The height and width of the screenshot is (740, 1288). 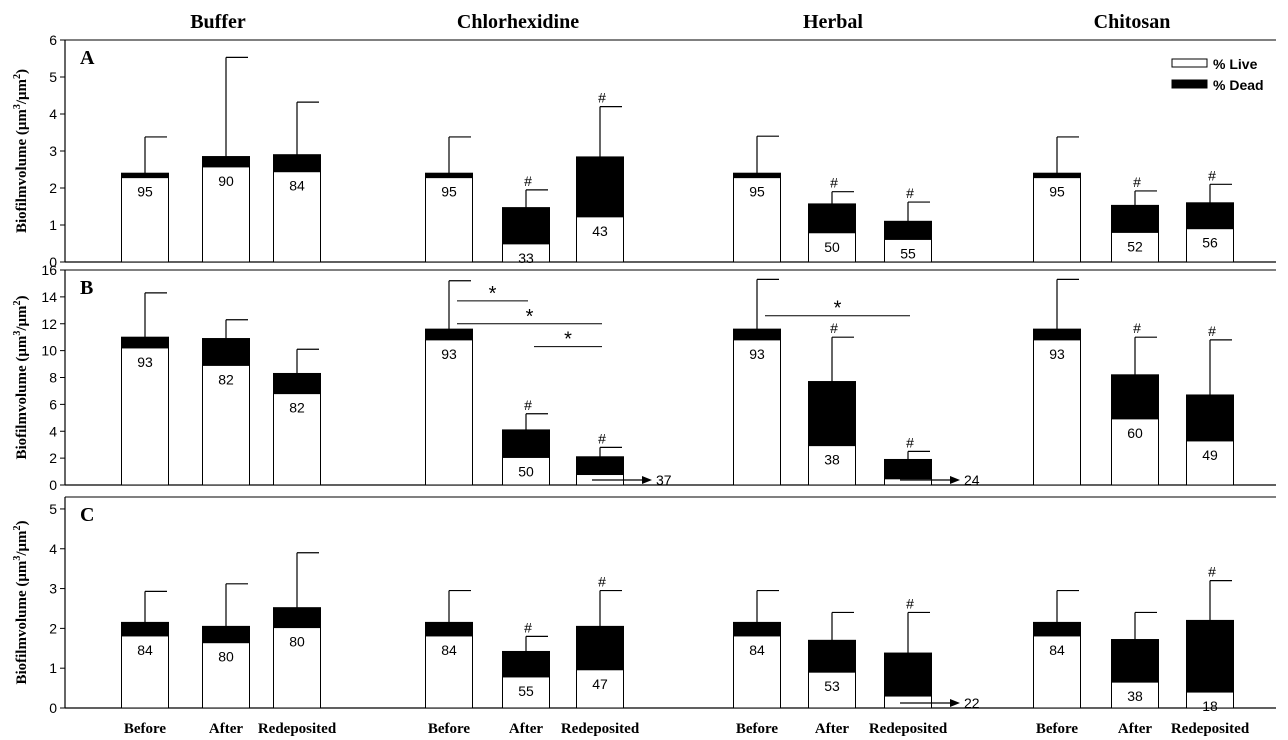 What do you see at coordinates (1135, 729) in the screenshot?
I see `x-tick-label: After` at bounding box center [1135, 729].